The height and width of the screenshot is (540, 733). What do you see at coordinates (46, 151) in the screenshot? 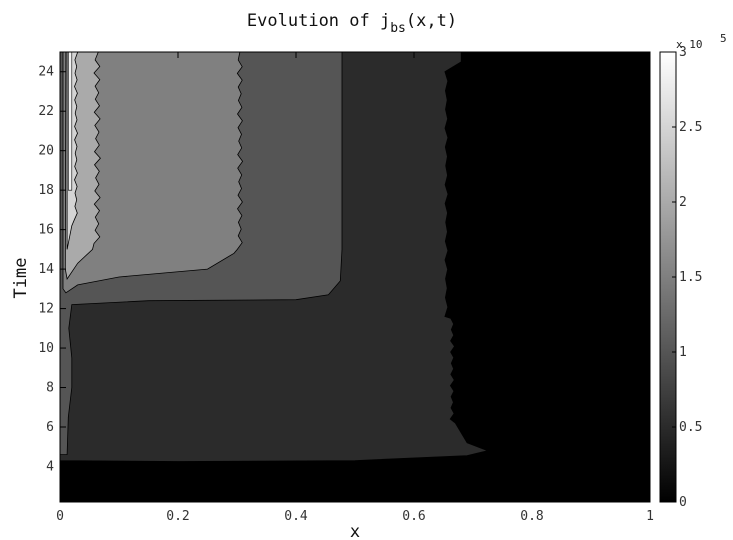
I see `y-tick-label: 20` at bounding box center [46, 151].